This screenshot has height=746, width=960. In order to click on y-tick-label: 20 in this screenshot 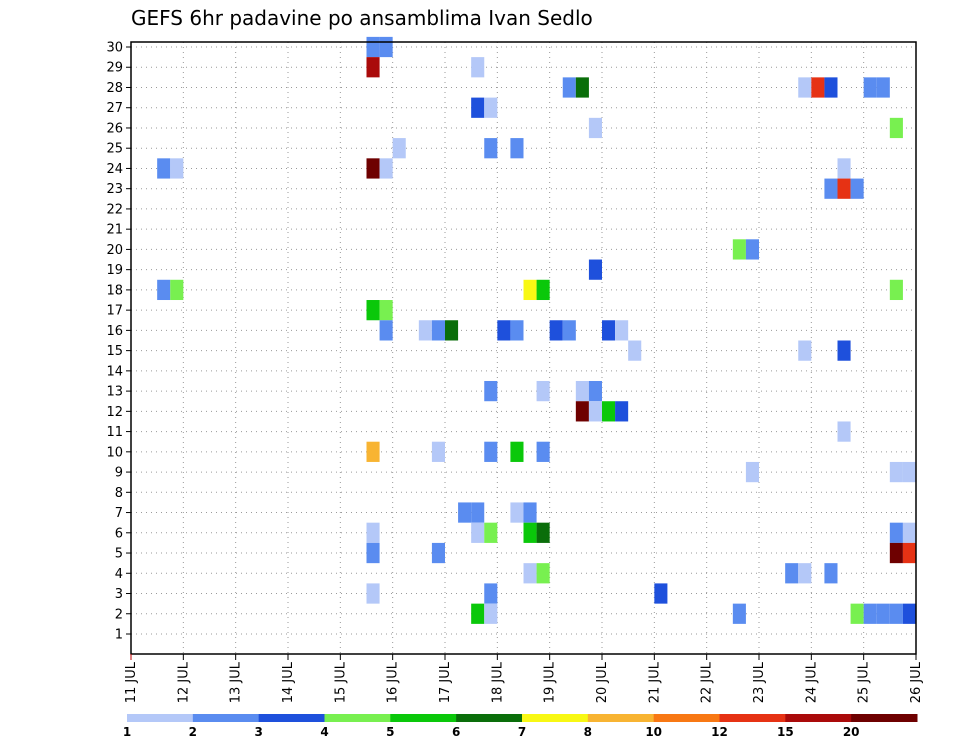, I will do `click(114, 250)`.